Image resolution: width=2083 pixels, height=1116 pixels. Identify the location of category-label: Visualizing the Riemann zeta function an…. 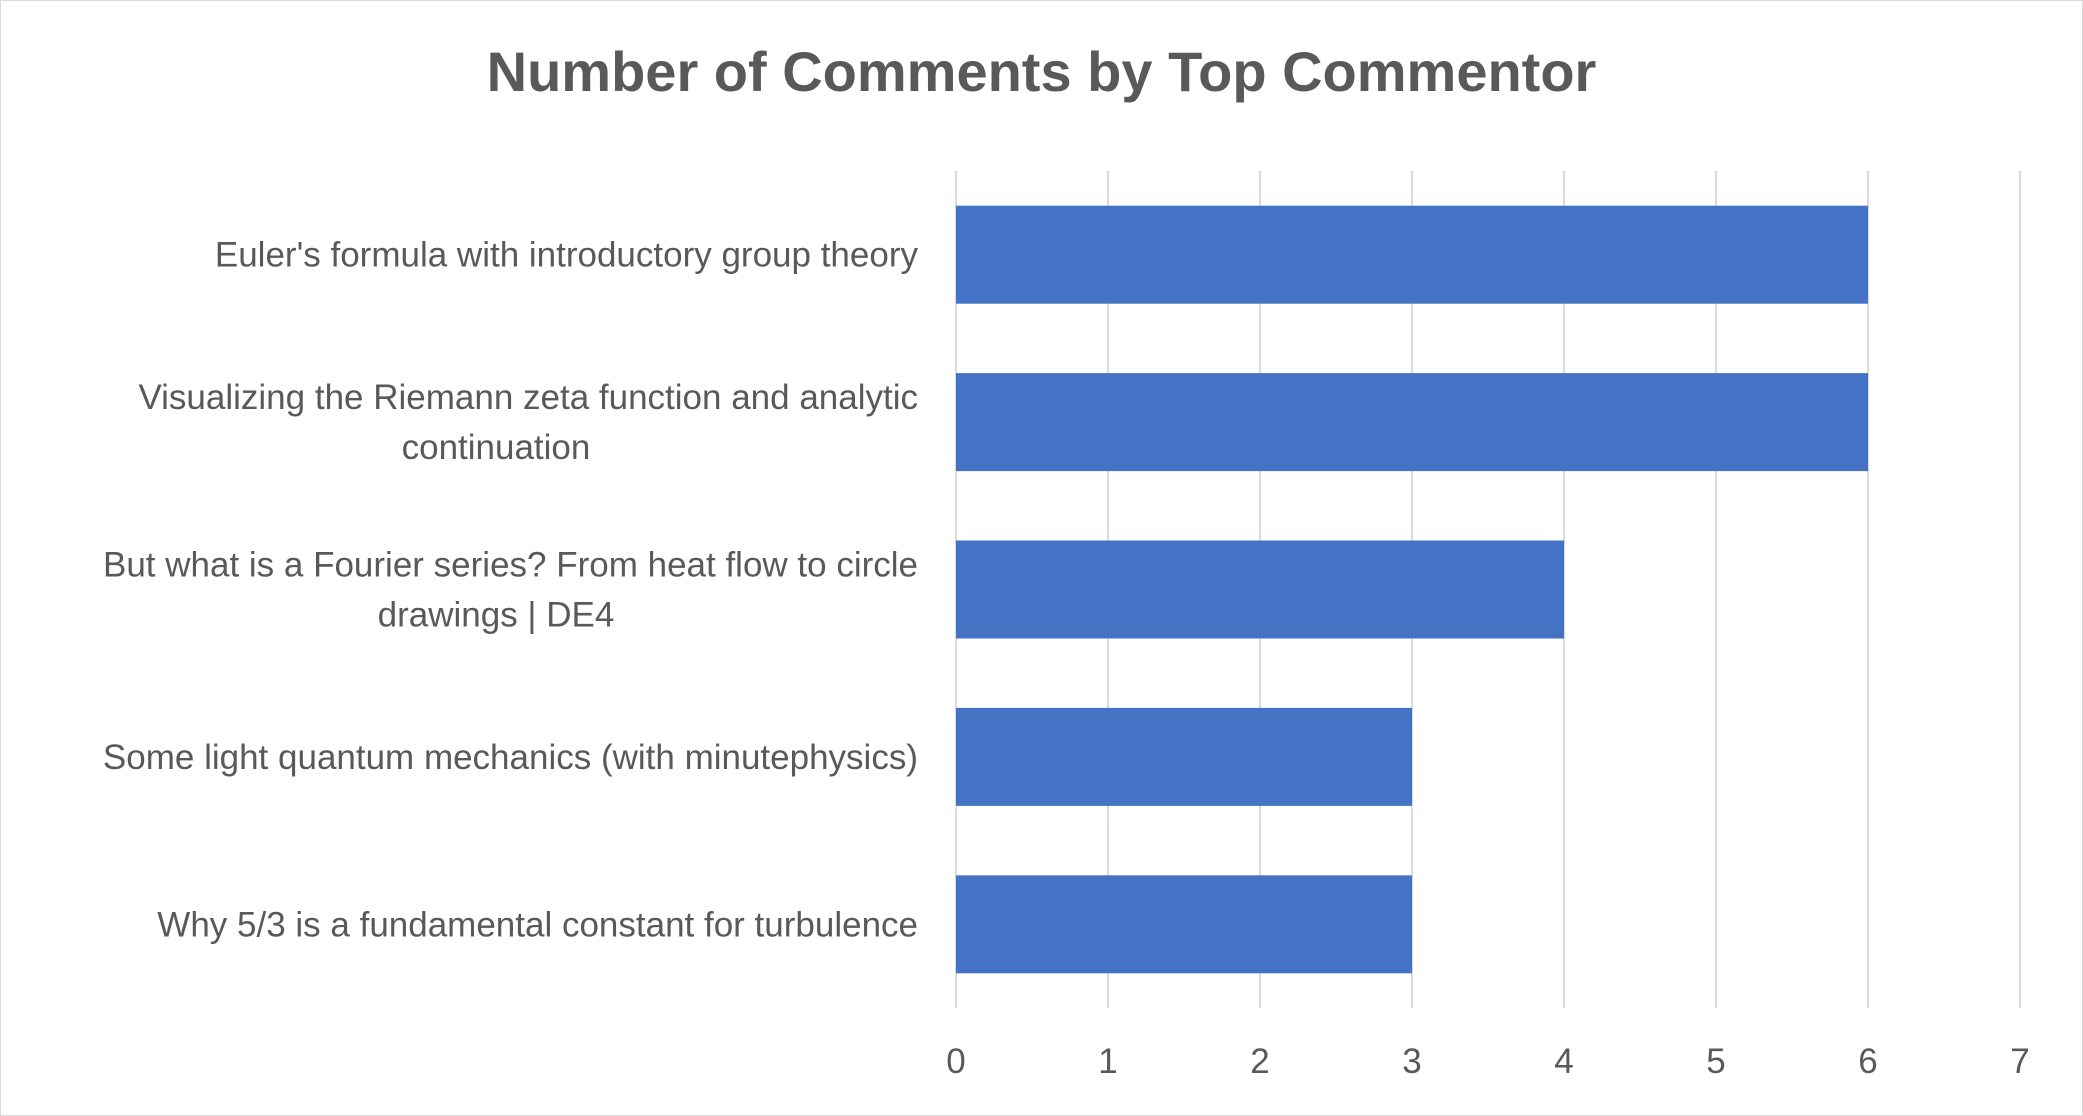
(528, 397).